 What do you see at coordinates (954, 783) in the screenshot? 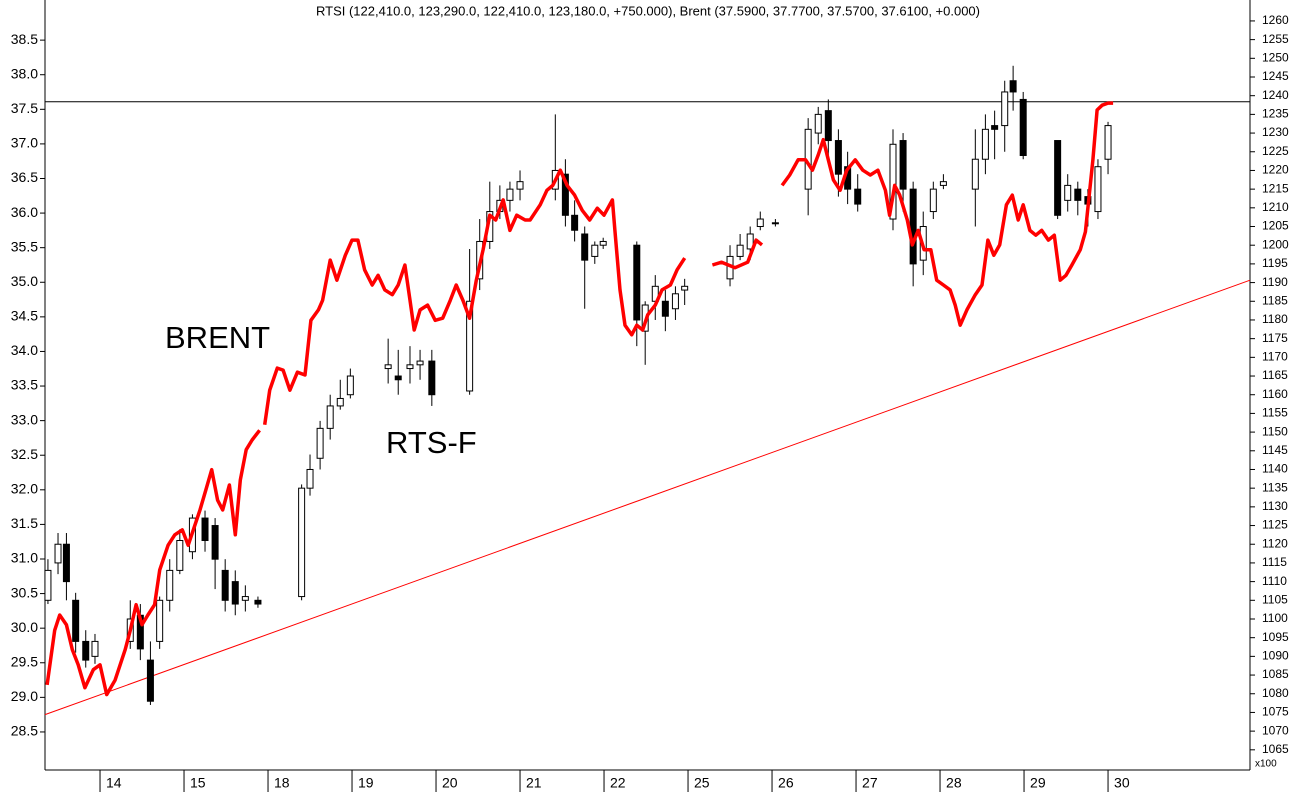
I see `x-tick-label: 28` at bounding box center [954, 783].